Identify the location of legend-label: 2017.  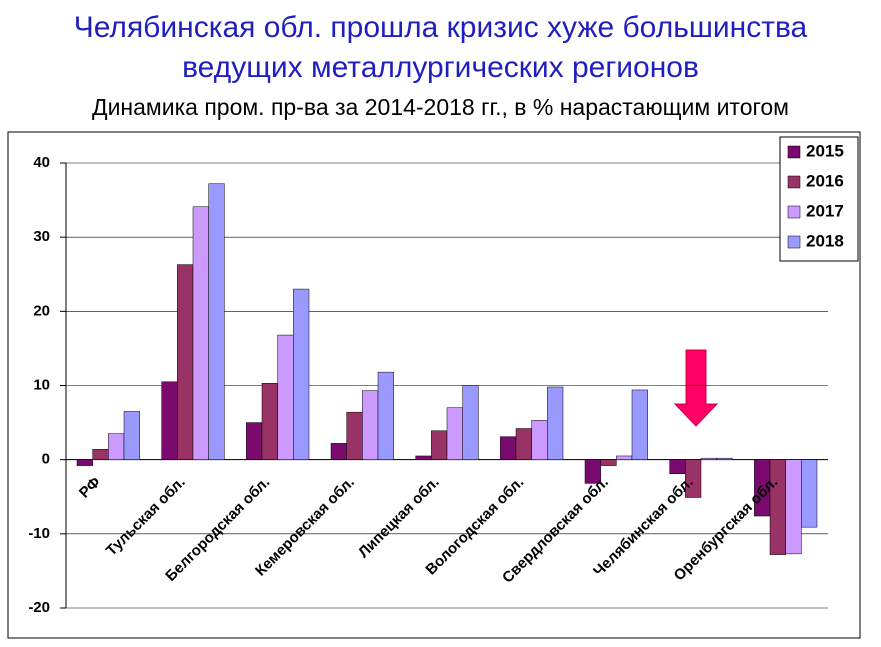
(825, 210).